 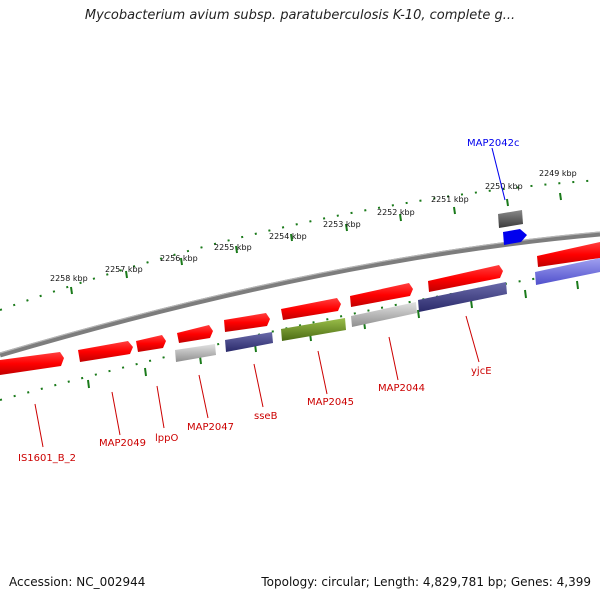 I want to click on cds-arrow-is1601, so click(x=32, y=363).